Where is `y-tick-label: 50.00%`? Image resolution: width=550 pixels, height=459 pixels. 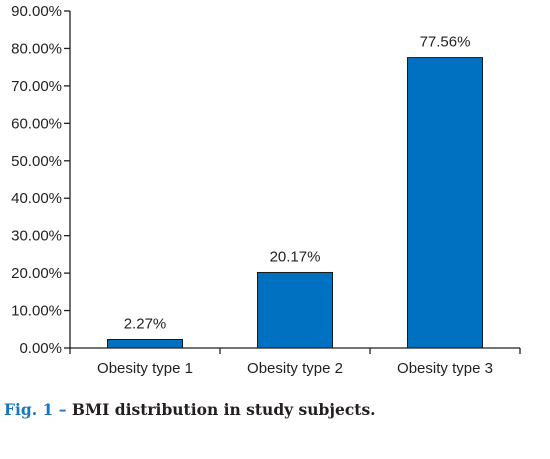 y-tick-label: 50.00% is located at coordinates (36, 161).